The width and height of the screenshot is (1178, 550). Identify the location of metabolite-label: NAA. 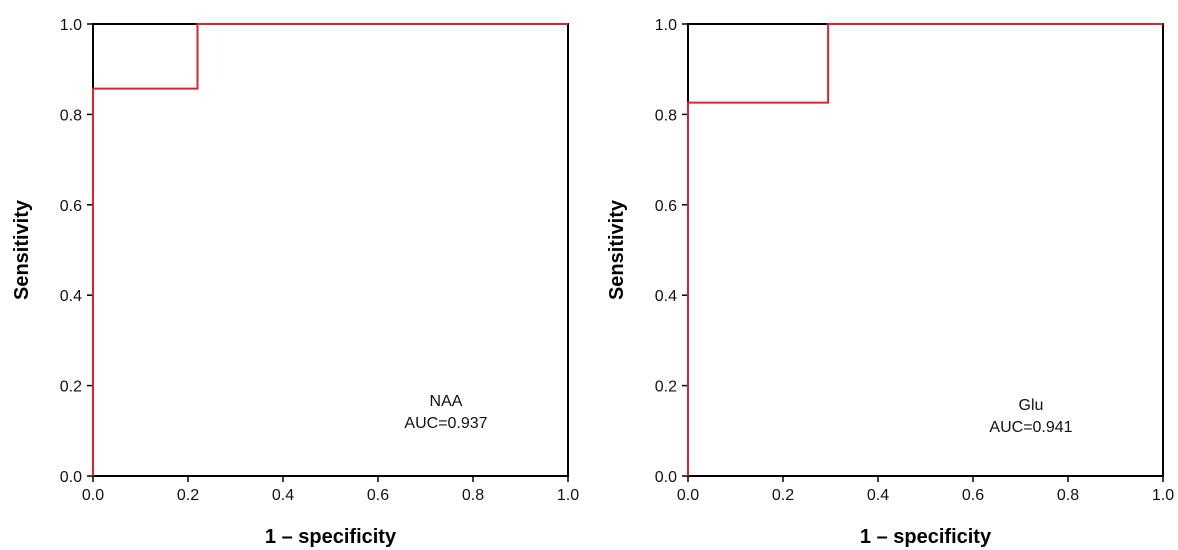
(446, 401).